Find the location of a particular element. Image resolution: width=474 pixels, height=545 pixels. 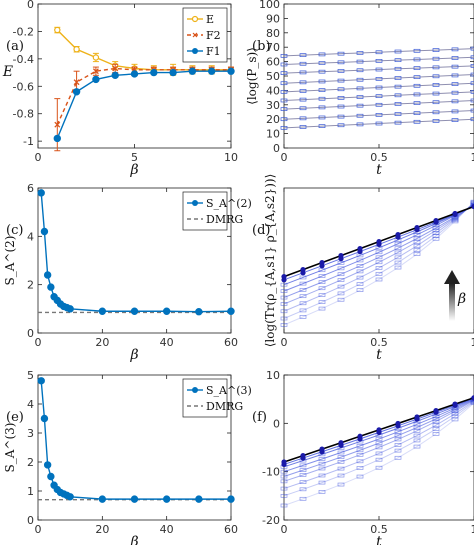

x-tick-label: 60 is located at coordinates (231, 529).